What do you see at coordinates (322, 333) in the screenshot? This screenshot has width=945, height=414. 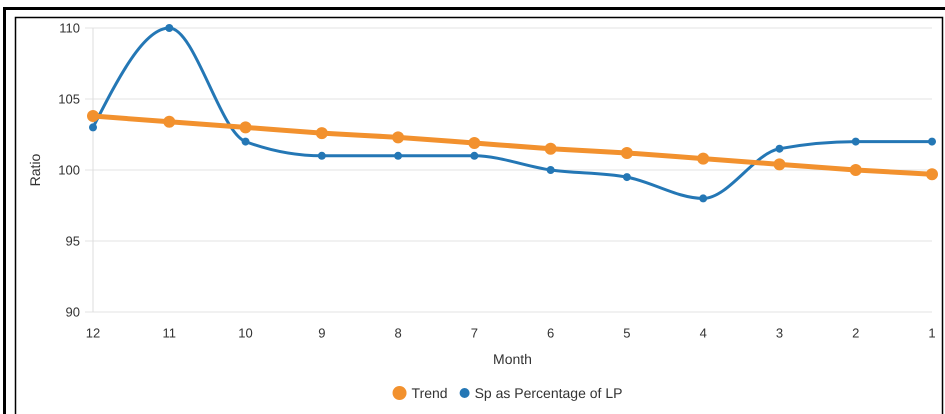 I see `x-tick-label: 9` at bounding box center [322, 333].